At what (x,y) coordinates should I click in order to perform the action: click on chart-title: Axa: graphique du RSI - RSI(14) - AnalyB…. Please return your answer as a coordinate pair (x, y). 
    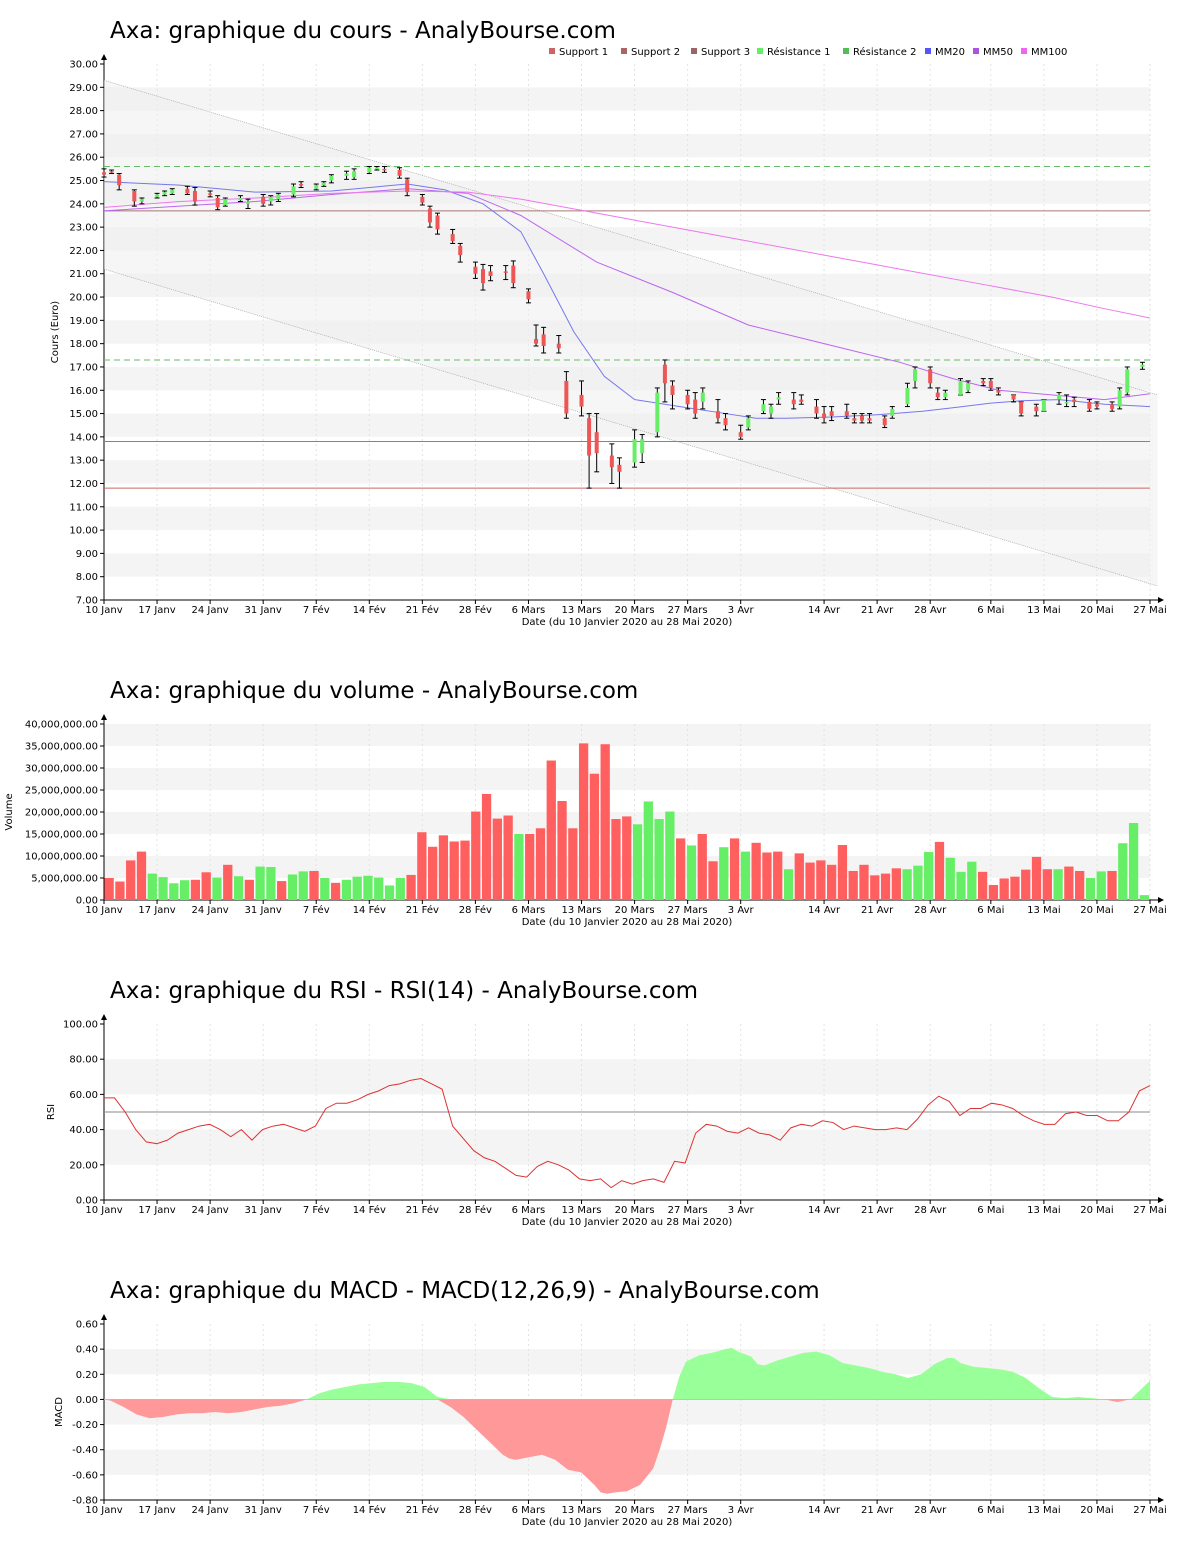
    Looking at the image, I should click on (404, 991).